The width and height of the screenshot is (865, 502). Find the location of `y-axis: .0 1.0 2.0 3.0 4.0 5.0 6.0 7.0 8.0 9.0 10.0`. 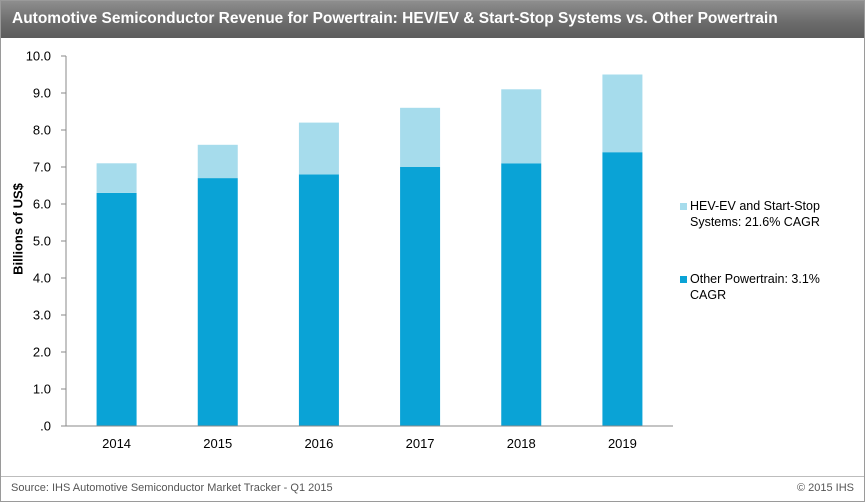

y-axis: .0 1.0 2.0 3.0 4.0 5.0 6.0 7.0 8.0 9.0 10.0 is located at coordinates (46, 241).